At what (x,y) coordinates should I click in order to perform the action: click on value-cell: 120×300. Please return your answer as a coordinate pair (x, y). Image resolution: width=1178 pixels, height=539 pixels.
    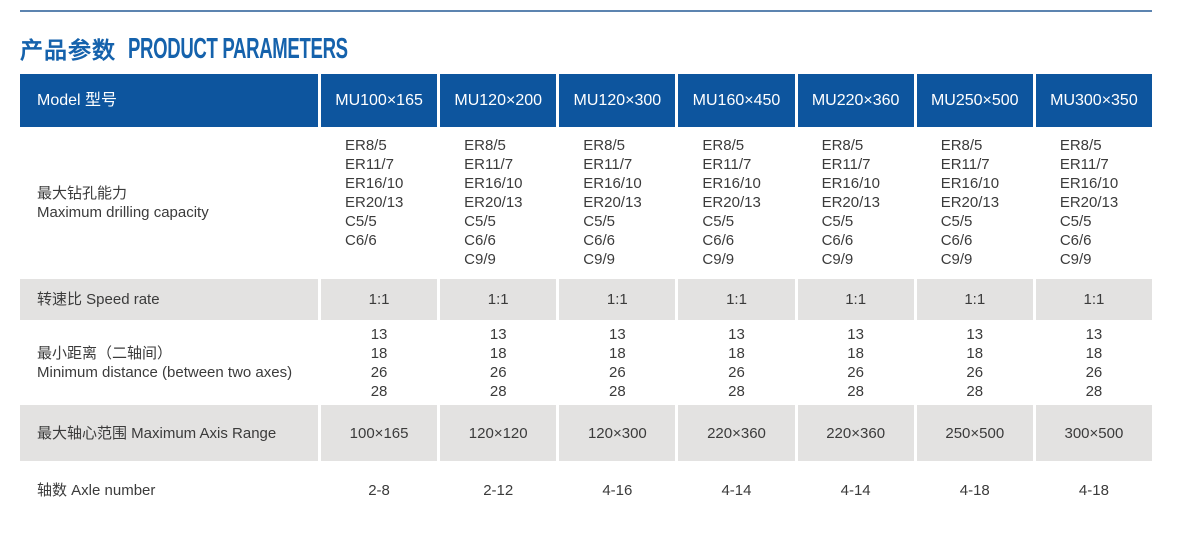
    Looking at the image, I should click on (615, 433).